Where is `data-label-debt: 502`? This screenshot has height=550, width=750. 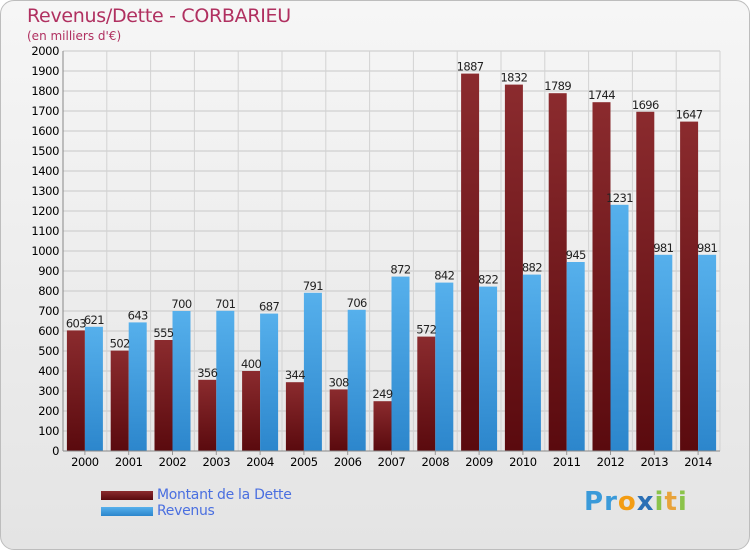 data-label-debt: 502 is located at coordinates (120, 344).